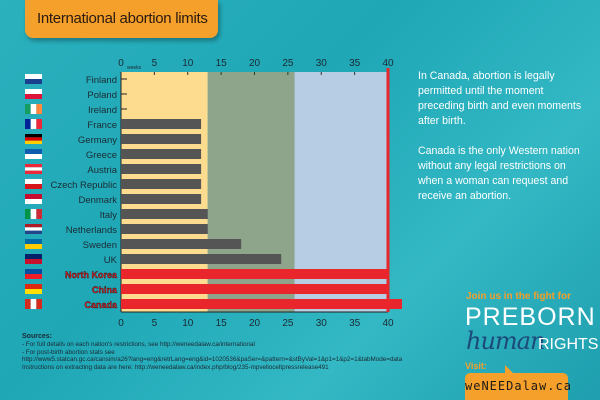  What do you see at coordinates (33, 229) in the screenshot?
I see `flag-netherlands-icon` at bounding box center [33, 229].